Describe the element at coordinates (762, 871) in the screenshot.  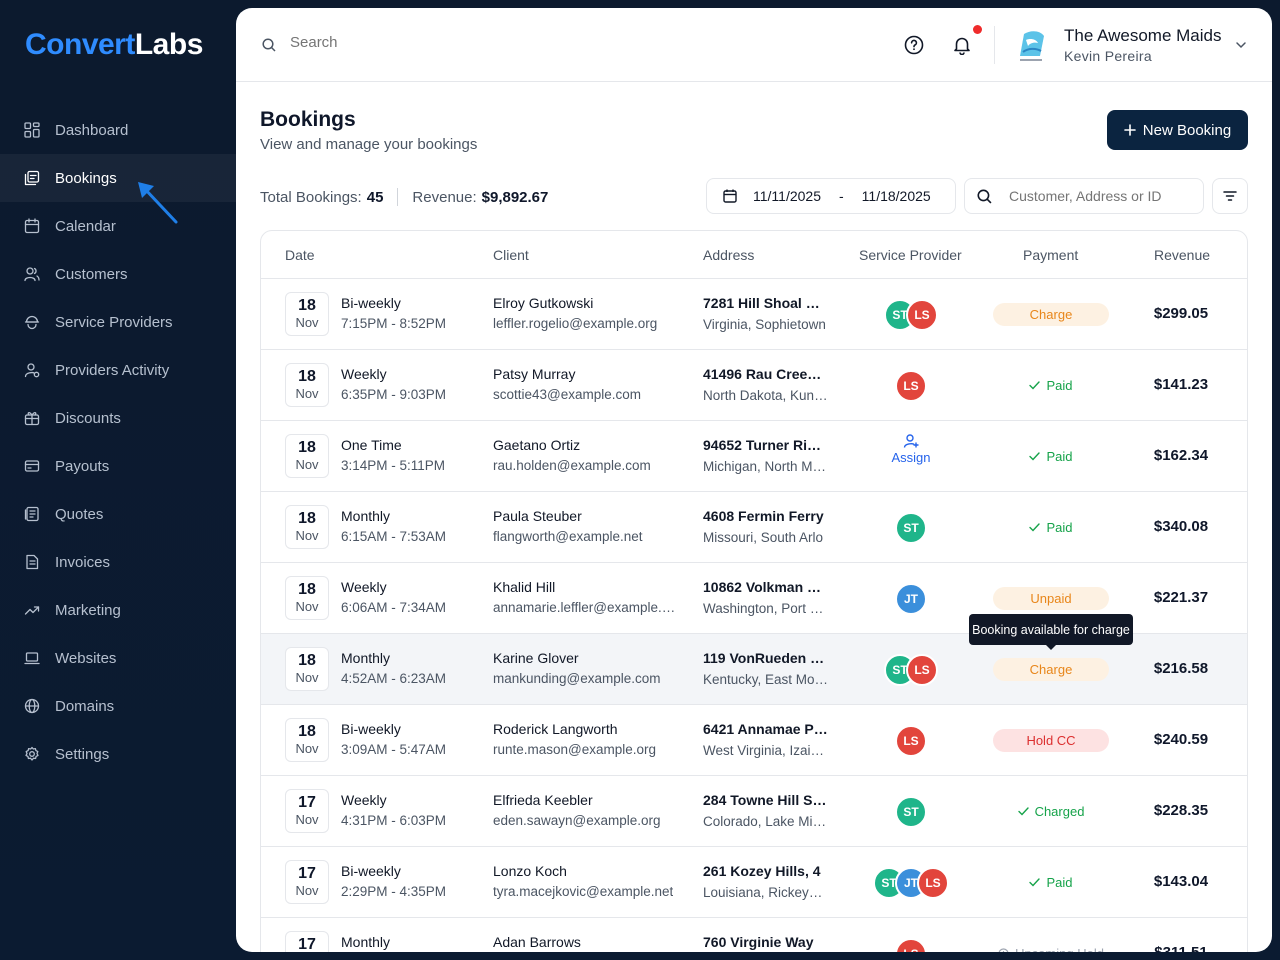
I see `address-line1: 261 Kozey Hills, 4` at that location.